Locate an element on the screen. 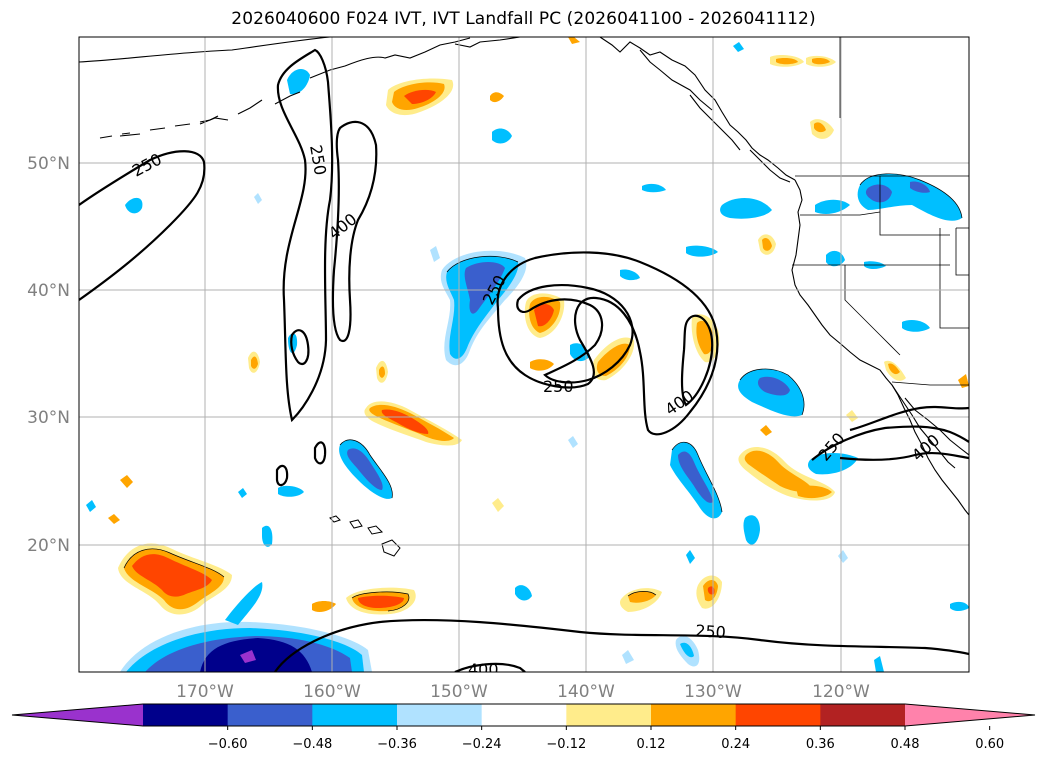 The height and width of the screenshot is (765, 1047). pc-shade-neg-nw is located at coordinates (298, 81).